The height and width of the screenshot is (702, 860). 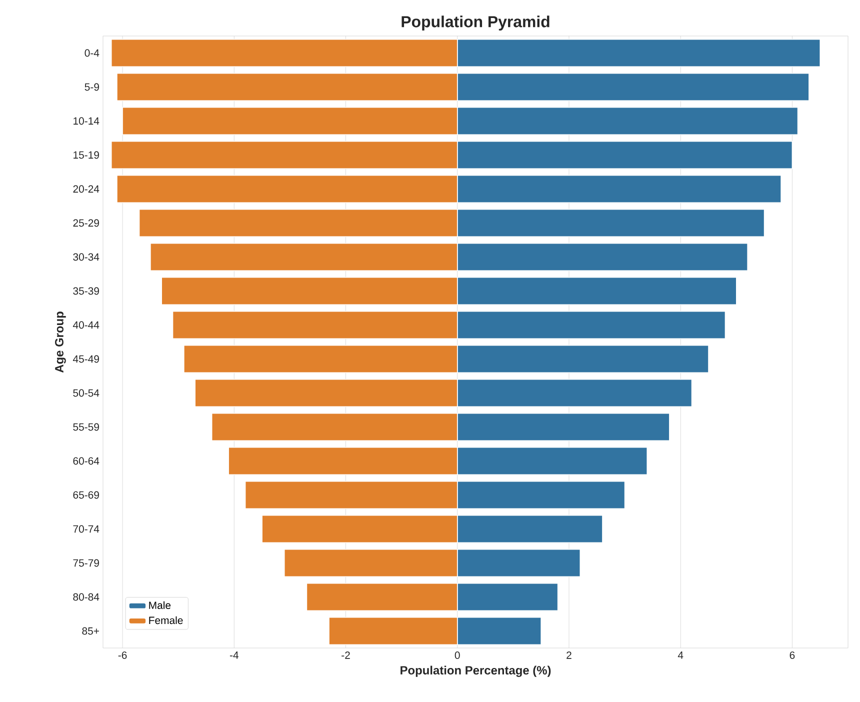 I want to click on y-tick-label: 70-74, so click(x=86, y=529).